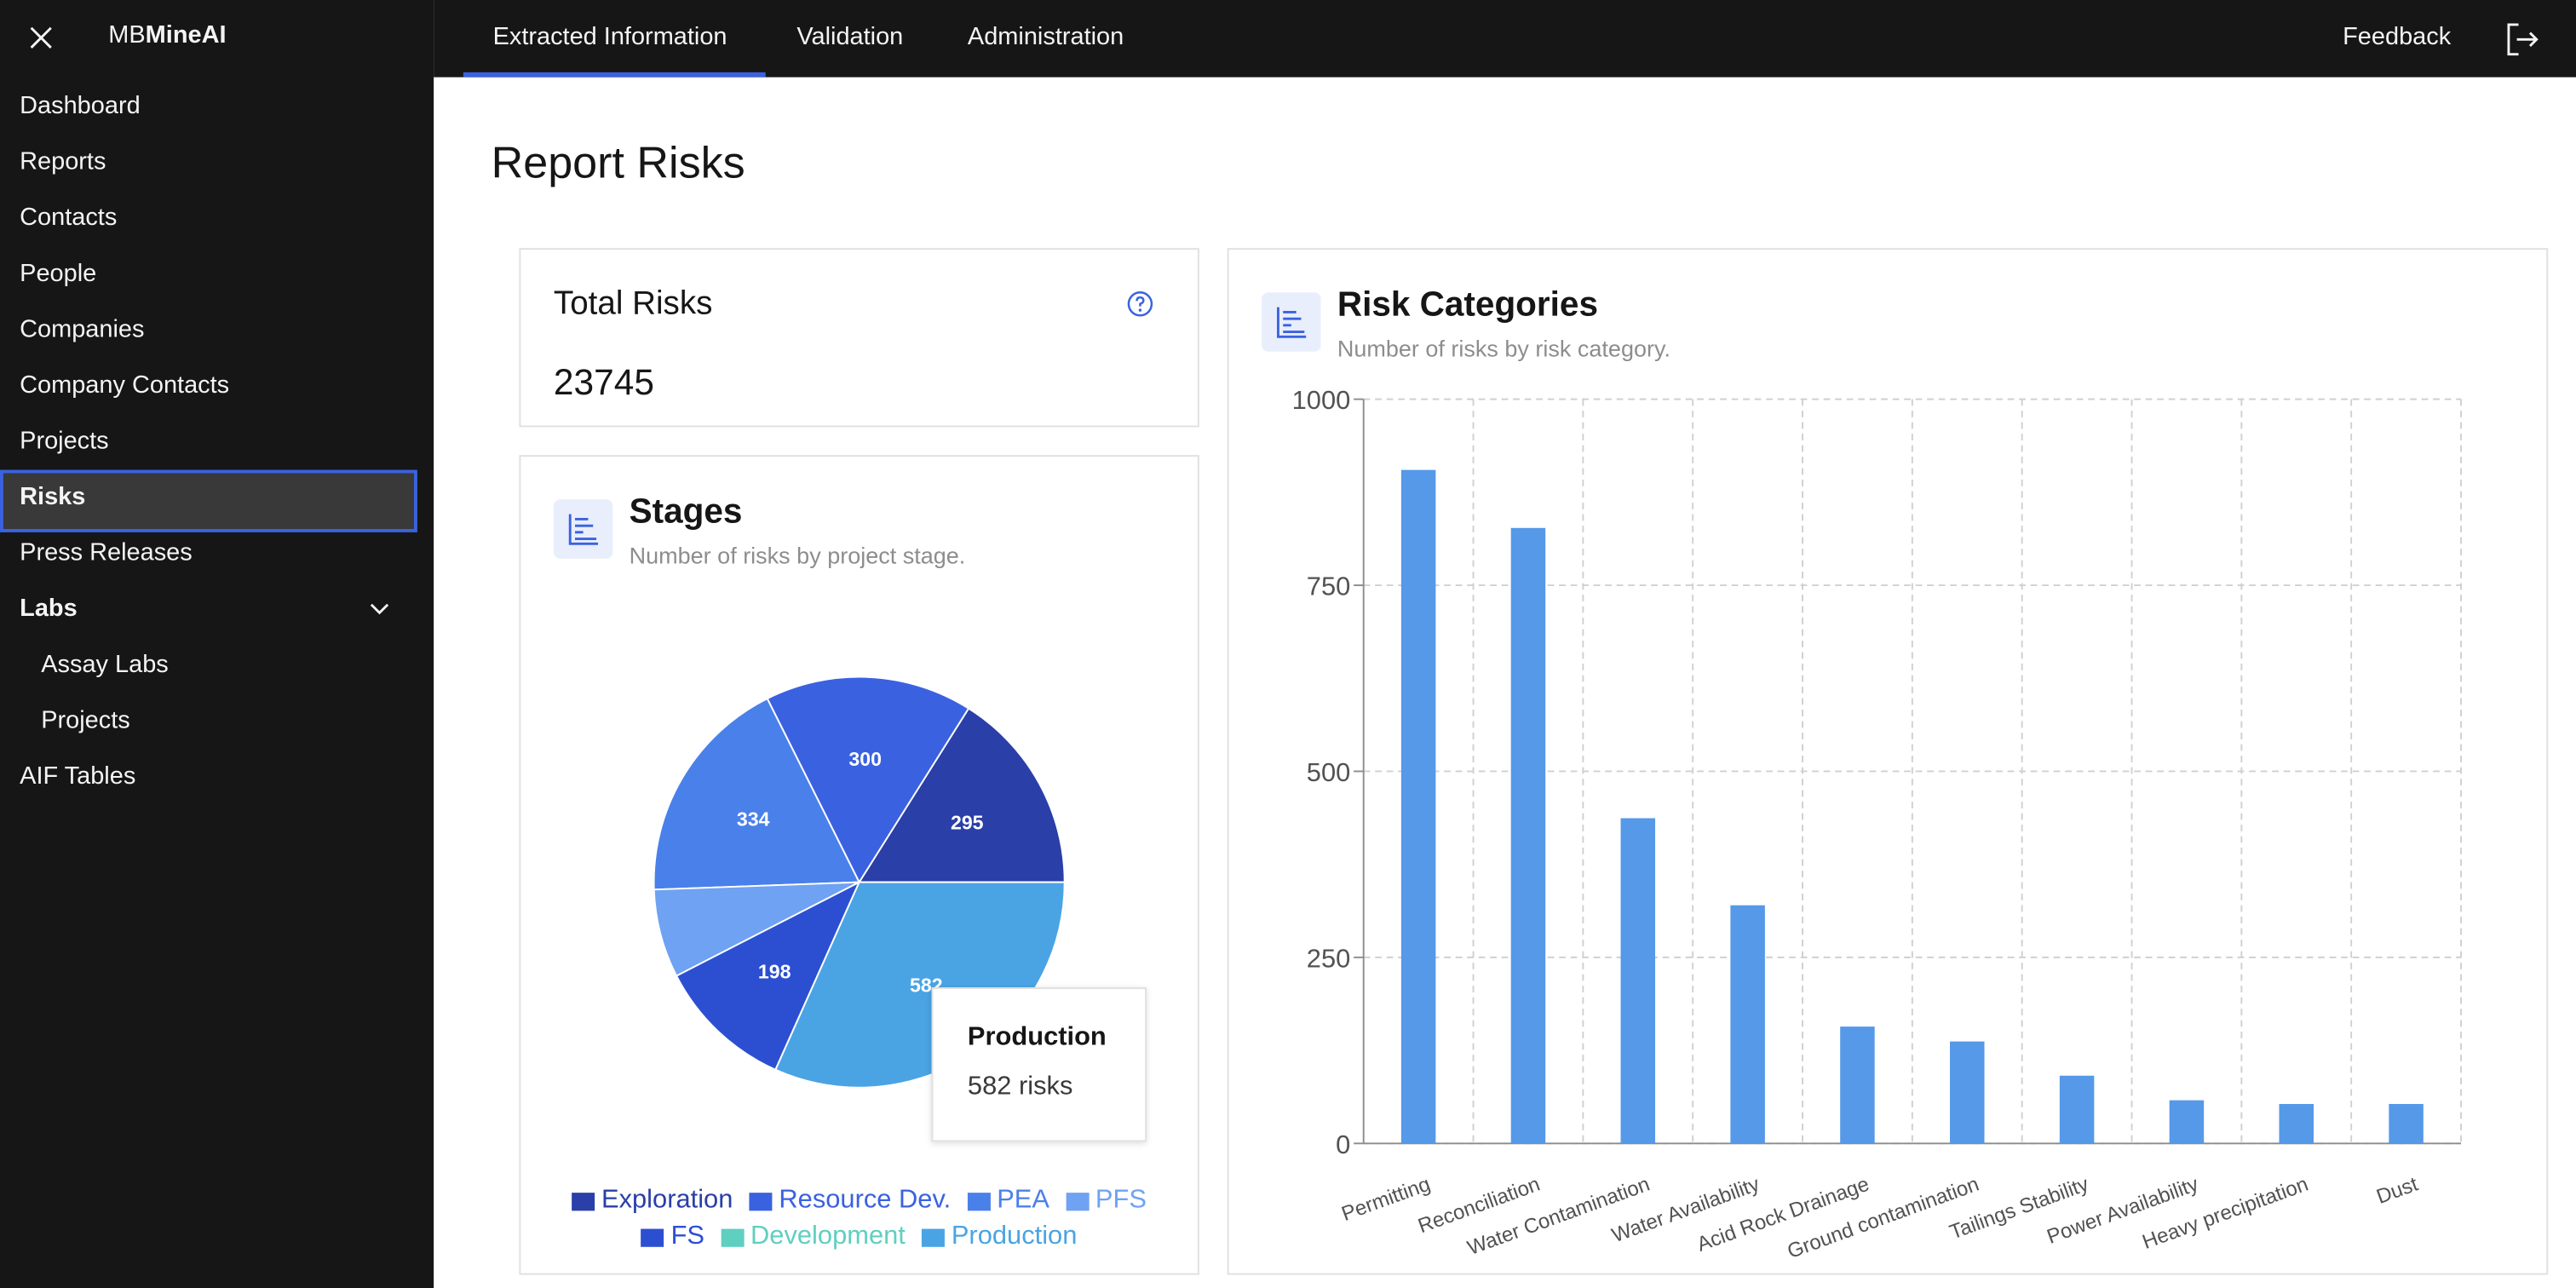 The image size is (2576, 1288). What do you see at coordinates (69, 218) in the screenshot?
I see `sidebar-item: Contacts` at bounding box center [69, 218].